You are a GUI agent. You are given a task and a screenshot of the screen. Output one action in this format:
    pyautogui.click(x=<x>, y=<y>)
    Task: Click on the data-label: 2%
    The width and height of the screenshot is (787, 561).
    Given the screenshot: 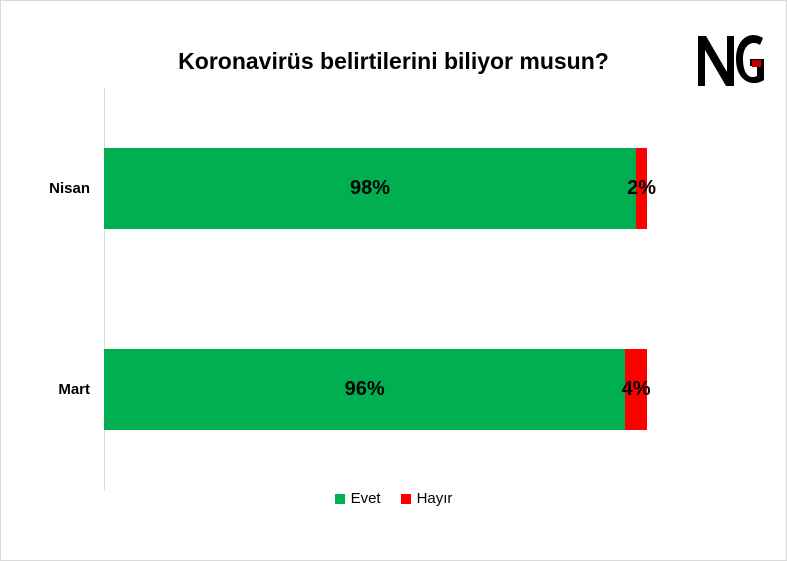 What is the action you would take?
    pyautogui.click(x=642, y=188)
    